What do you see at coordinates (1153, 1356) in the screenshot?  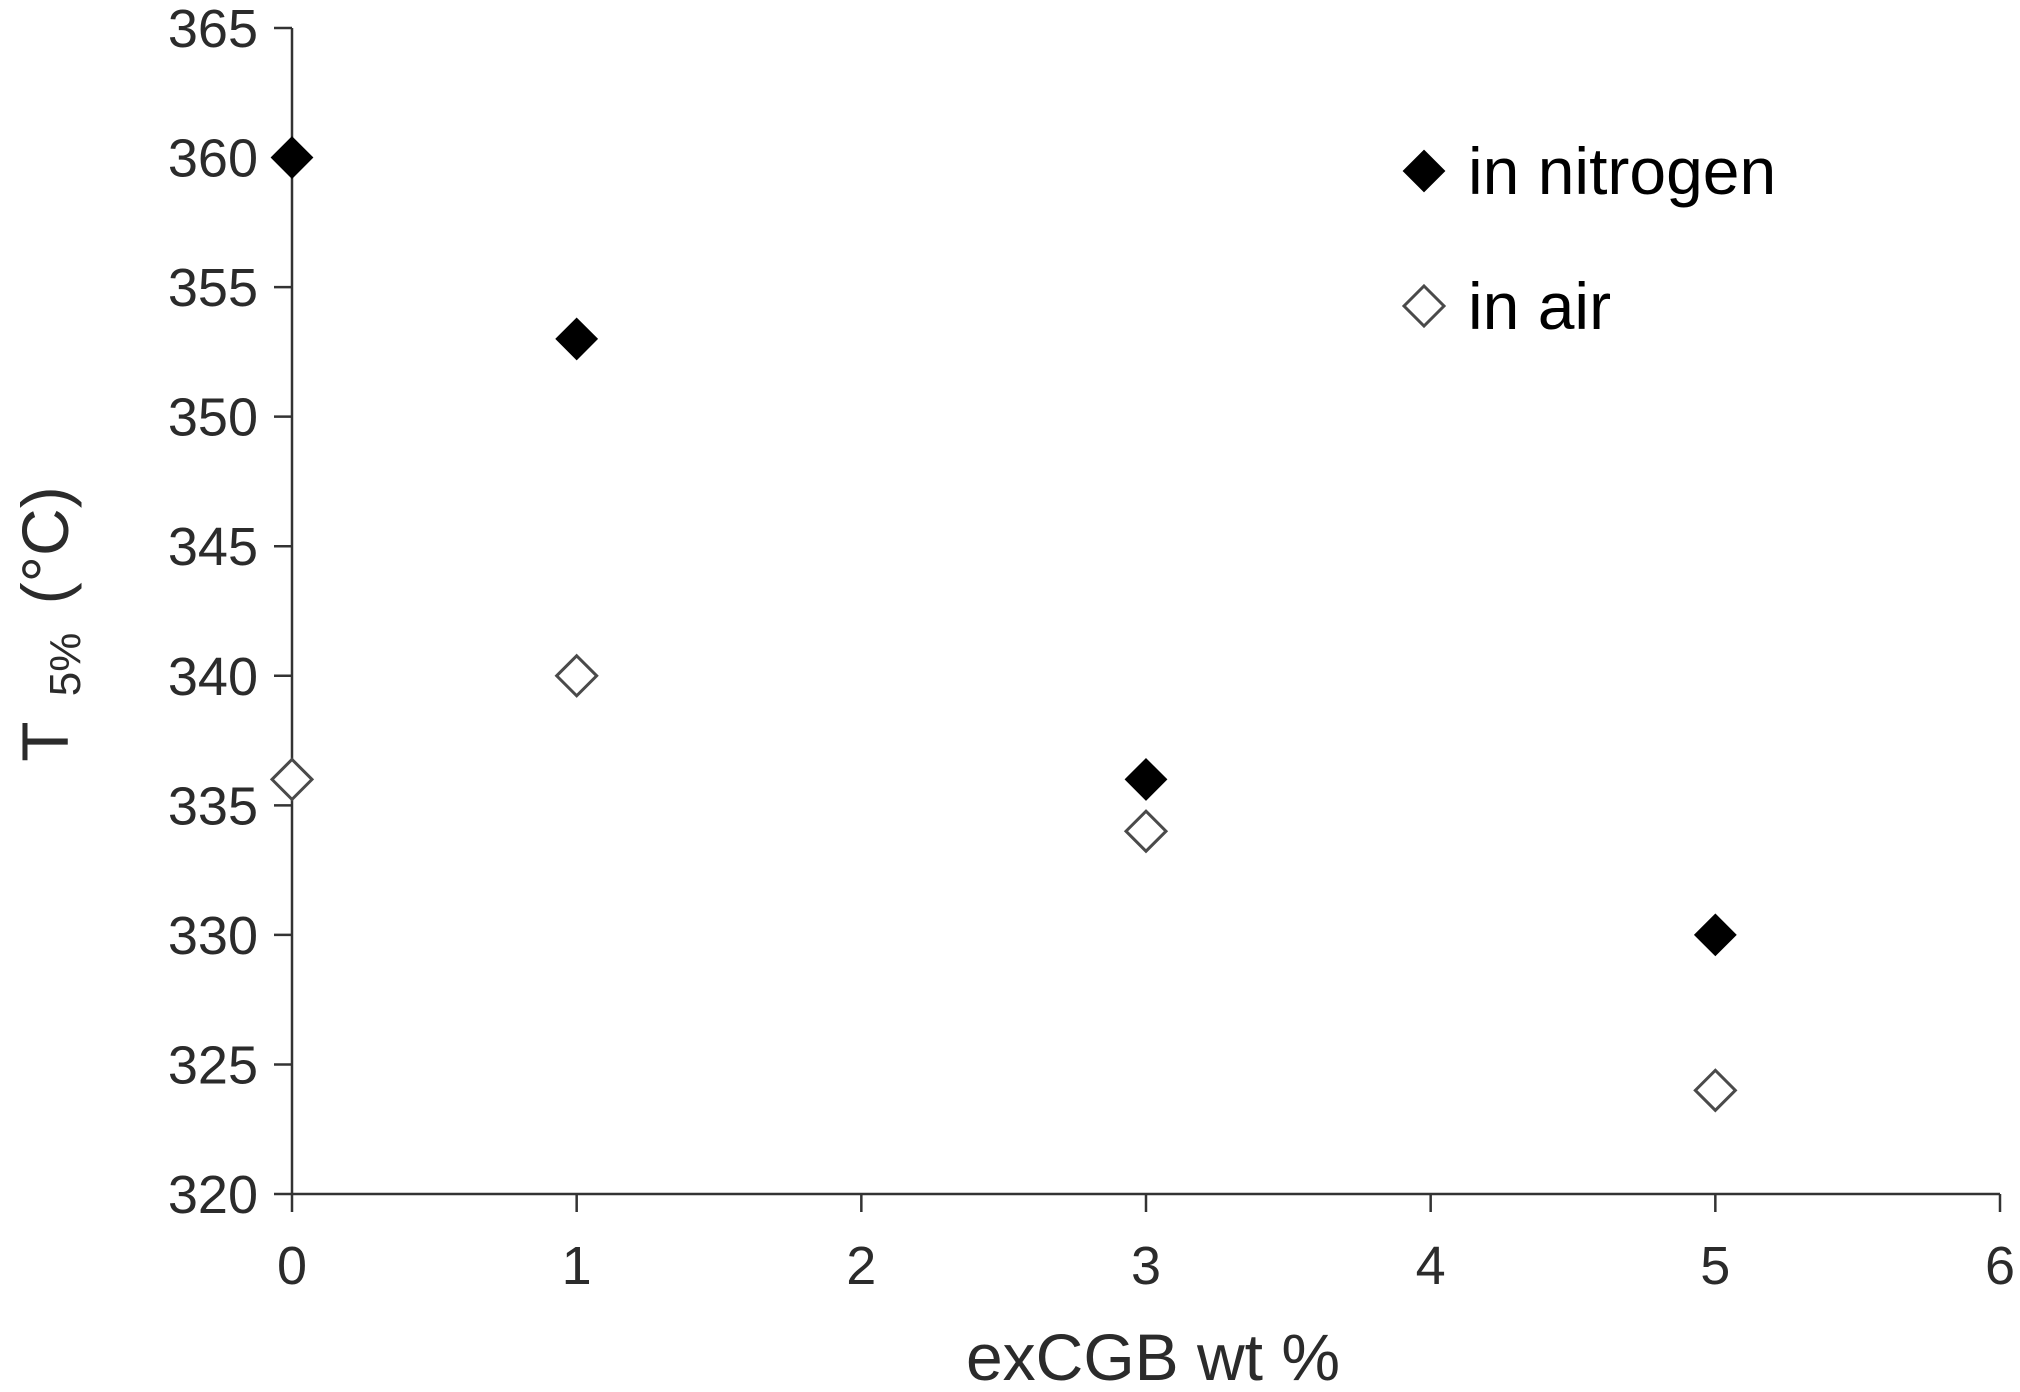 I see `x-axis-title: exCGB wt %` at bounding box center [1153, 1356].